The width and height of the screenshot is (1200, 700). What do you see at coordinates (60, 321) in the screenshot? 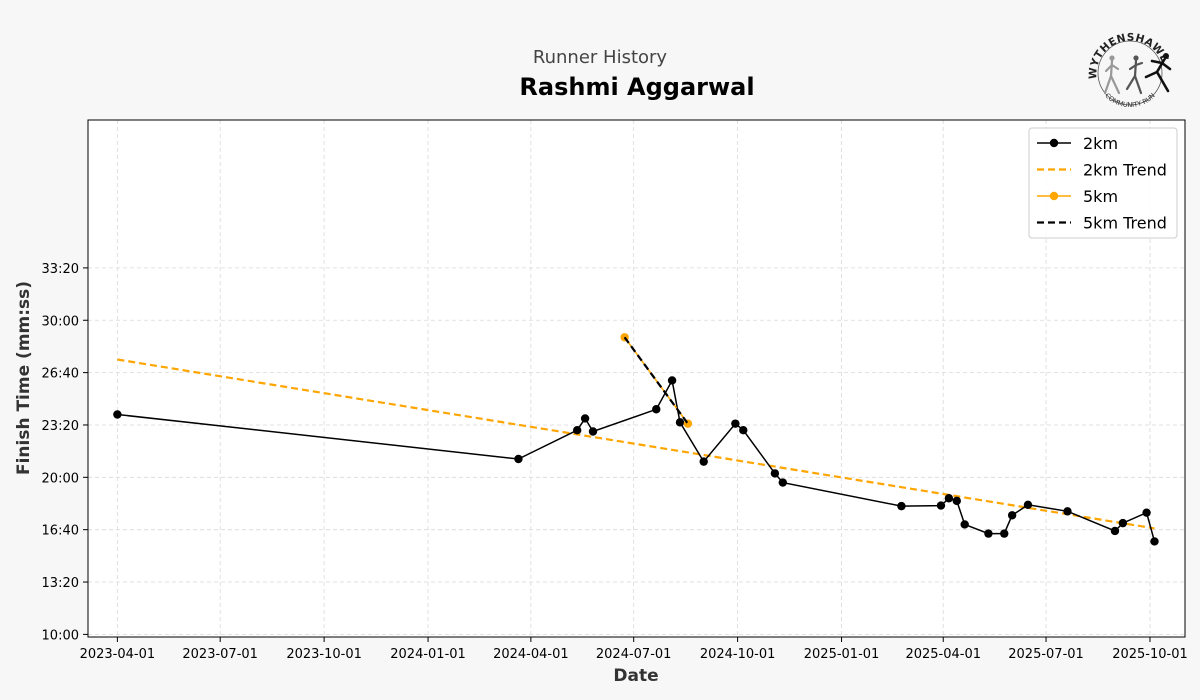
I see `y-tick-label: 30:00` at bounding box center [60, 321].